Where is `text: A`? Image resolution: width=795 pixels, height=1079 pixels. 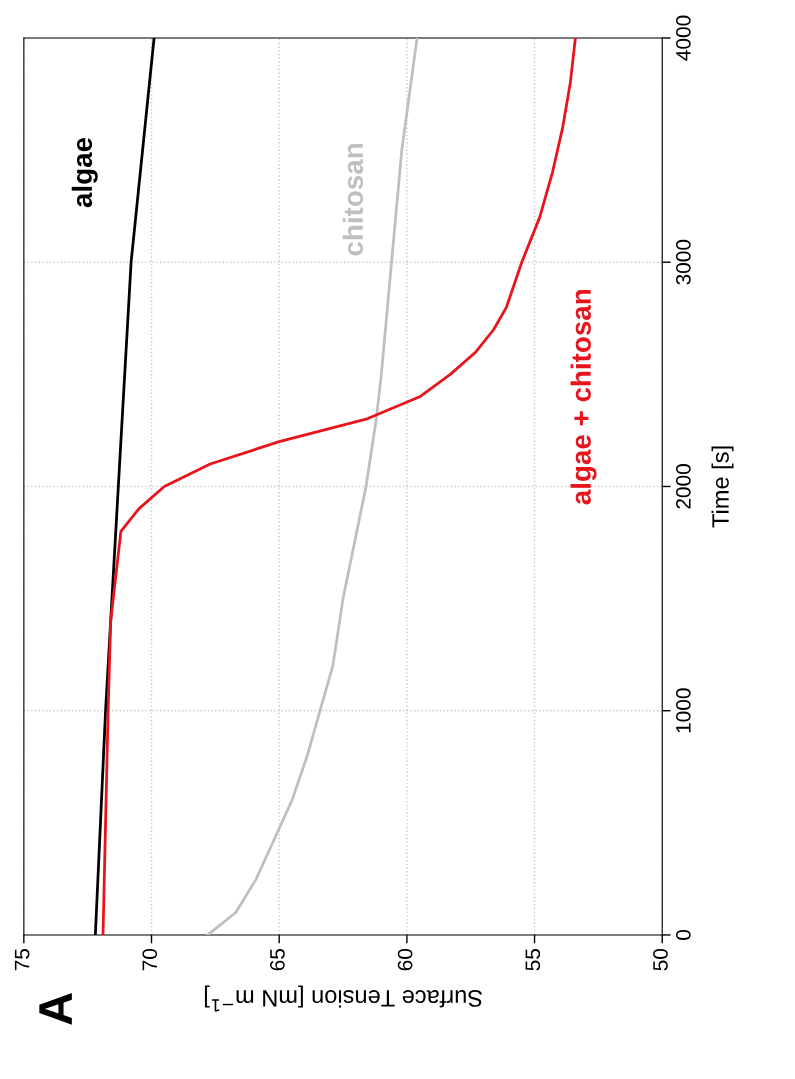 text: A is located at coordinates (55, 1009).